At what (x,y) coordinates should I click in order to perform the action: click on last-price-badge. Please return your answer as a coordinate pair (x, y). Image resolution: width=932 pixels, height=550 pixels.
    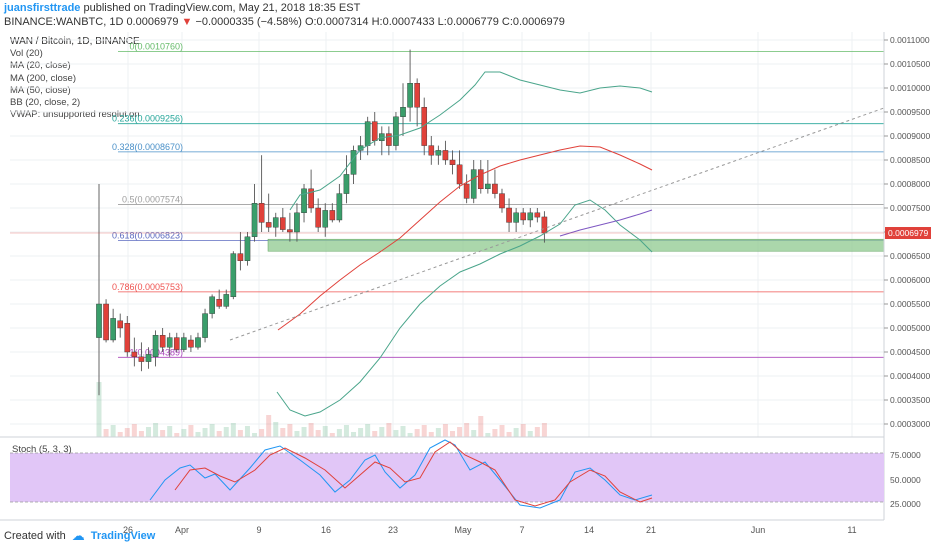
    Looking at the image, I should click on (908, 233).